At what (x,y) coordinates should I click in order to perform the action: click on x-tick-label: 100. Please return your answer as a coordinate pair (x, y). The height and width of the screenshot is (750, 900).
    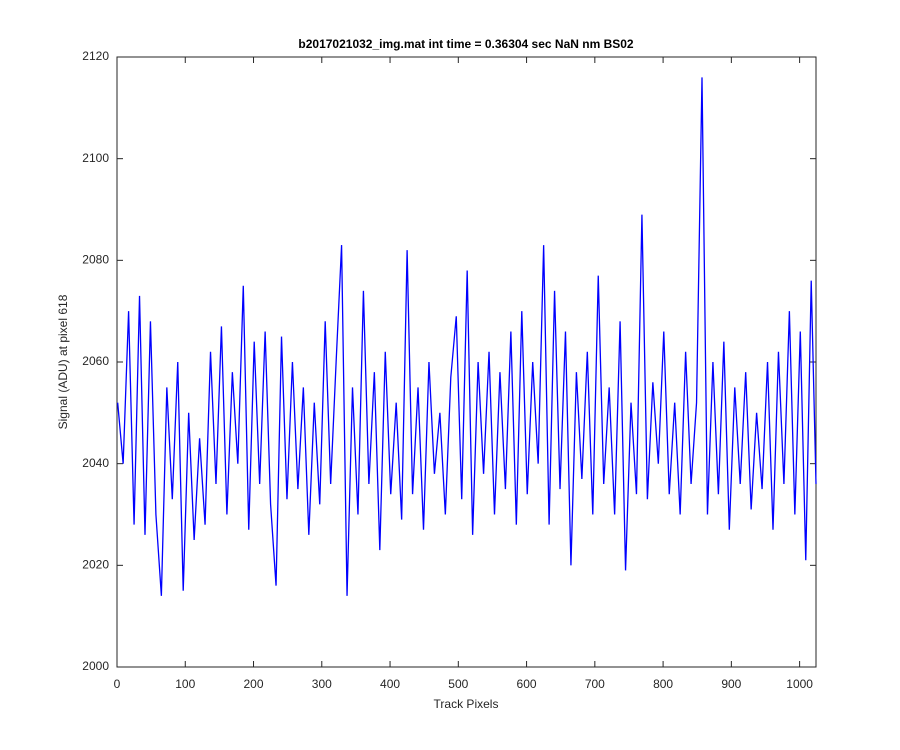
    Looking at the image, I should click on (185, 684).